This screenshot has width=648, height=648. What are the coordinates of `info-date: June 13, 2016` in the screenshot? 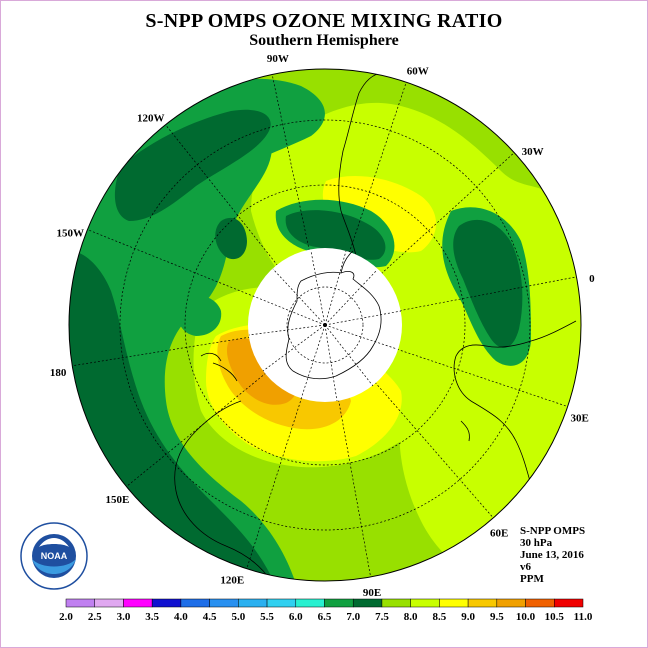 It's located at (552, 555).